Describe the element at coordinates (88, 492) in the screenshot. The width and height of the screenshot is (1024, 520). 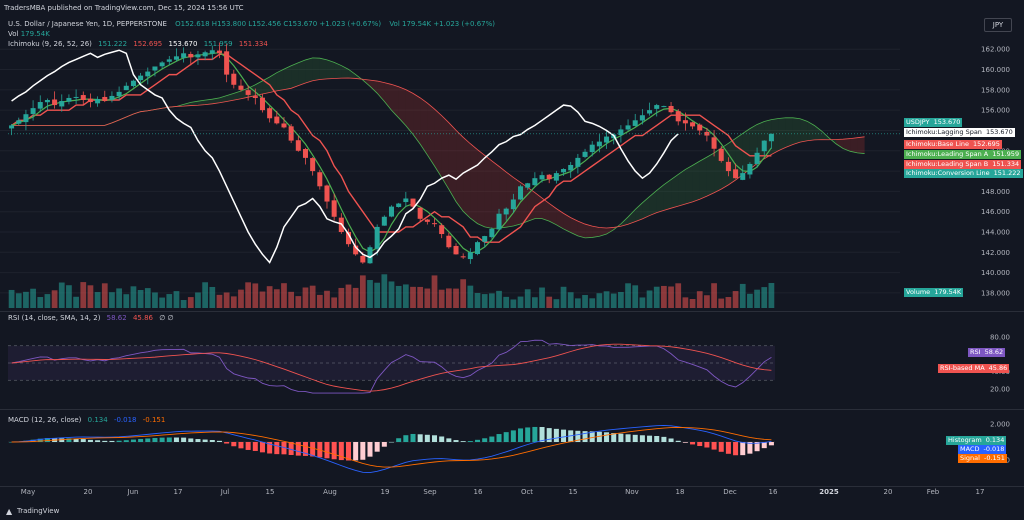
I see `x-tick-label: 20` at that location.